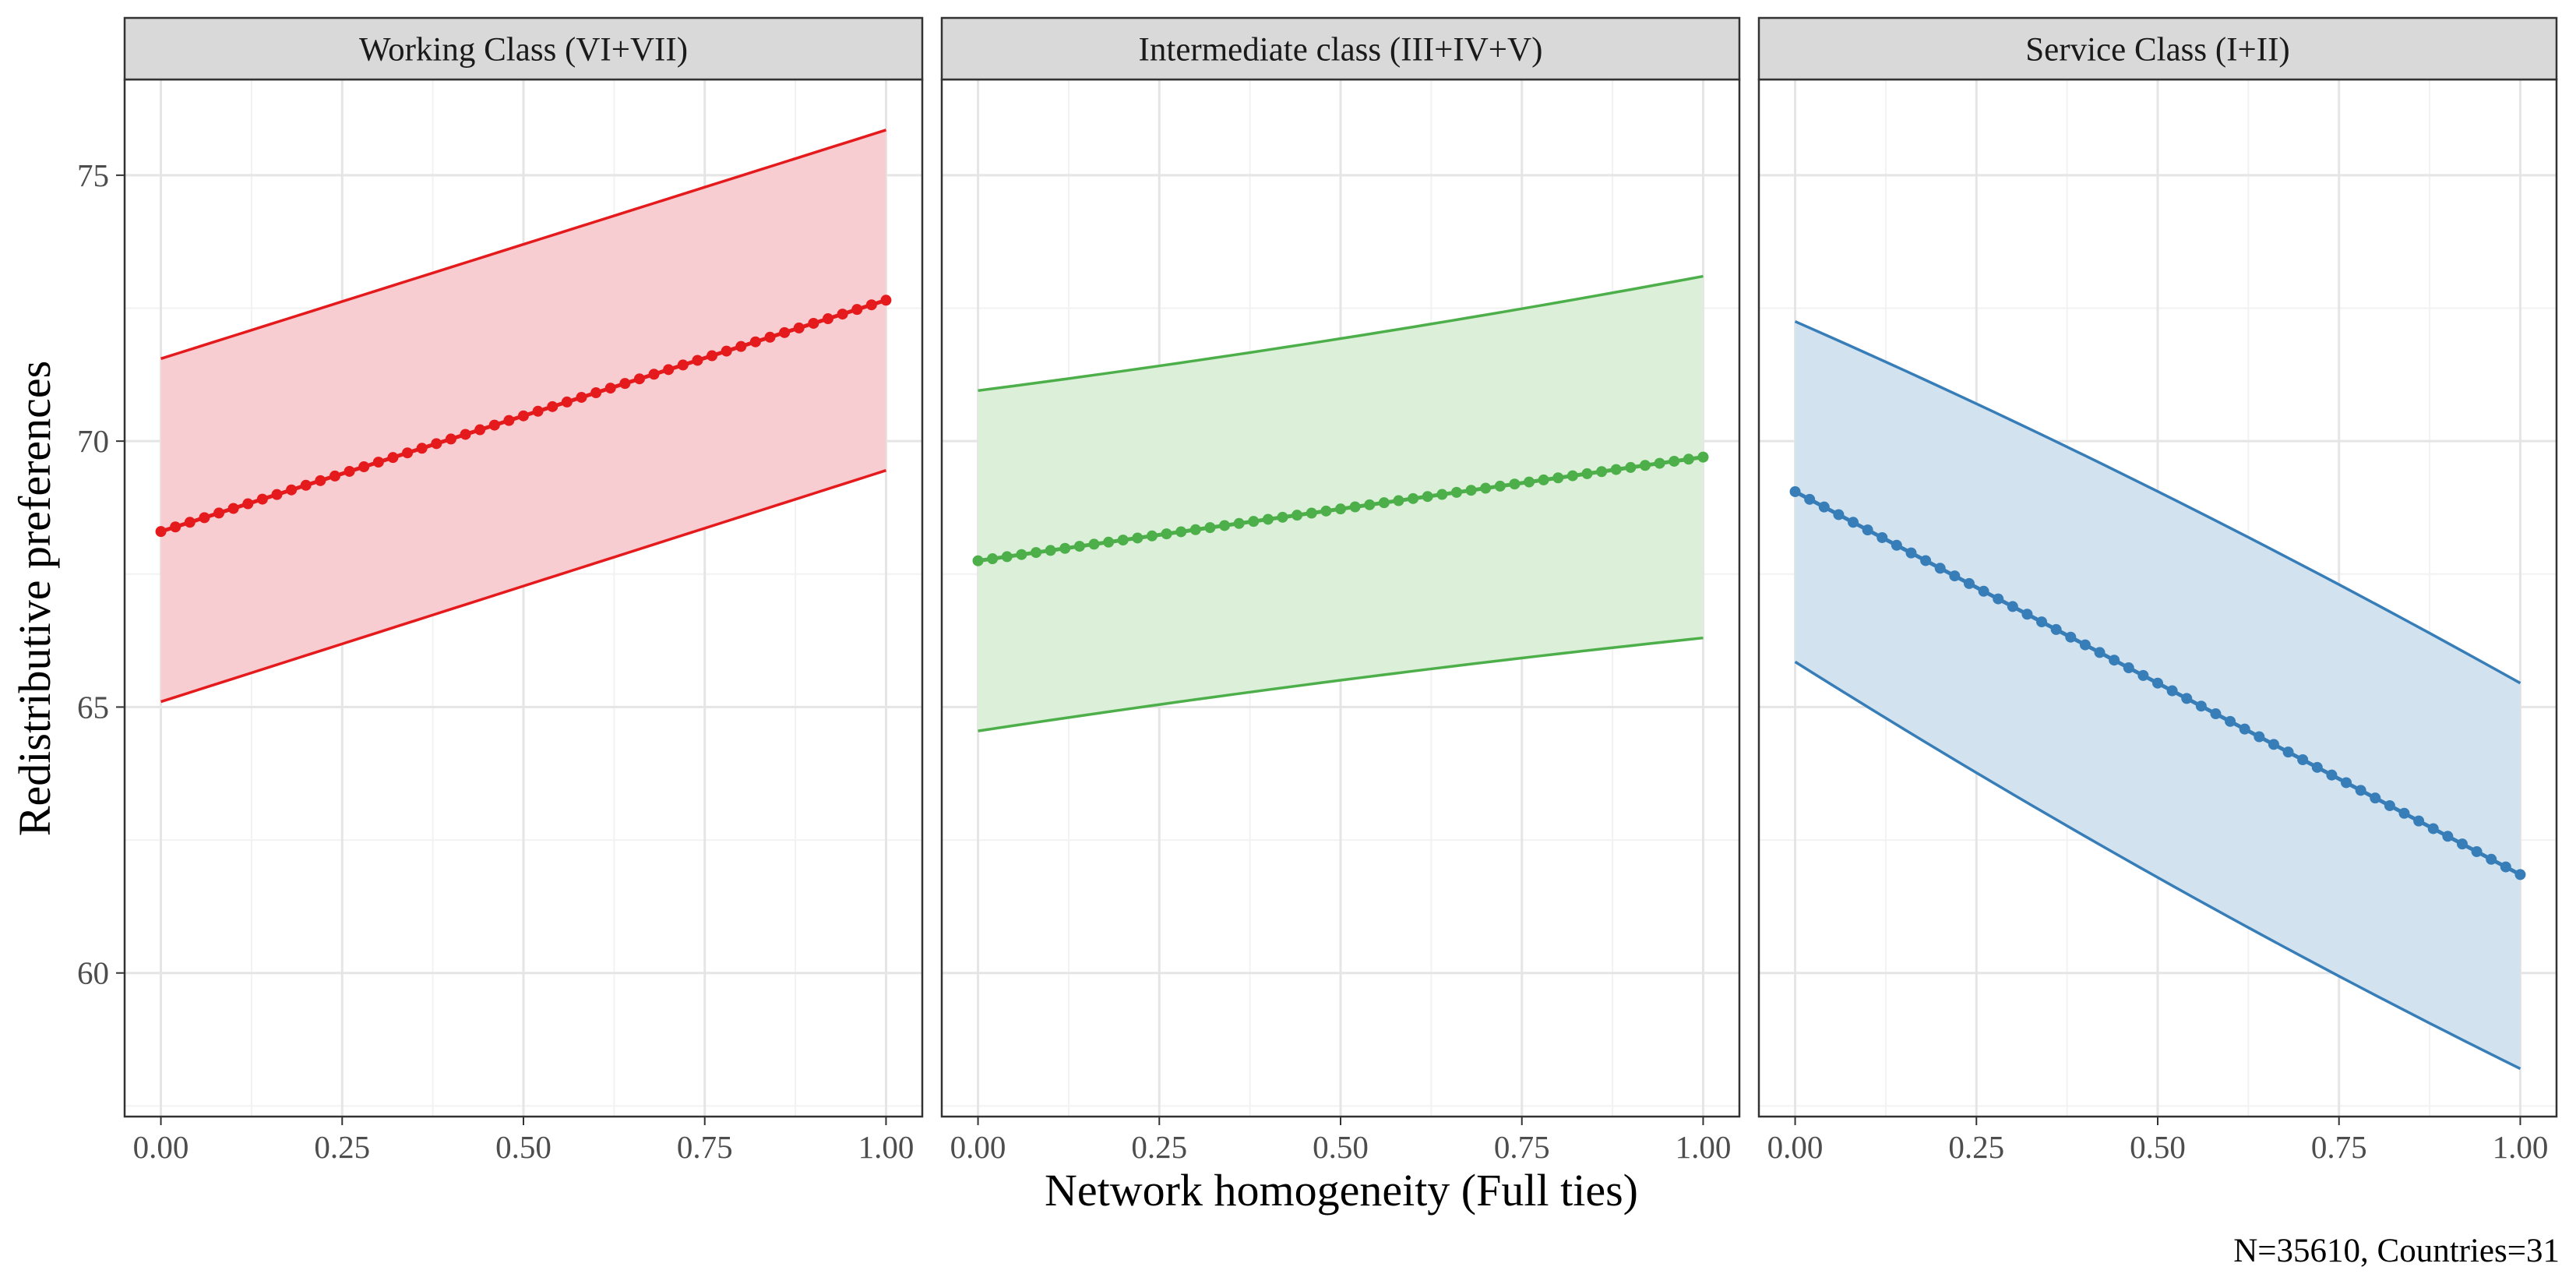 This screenshot has height=1288, width=2576. What do you see at coordinates (2396, 1251) in the screenshot?
I see `caption: N=35610, Countries=31` at bounding box center [2396, 1251].